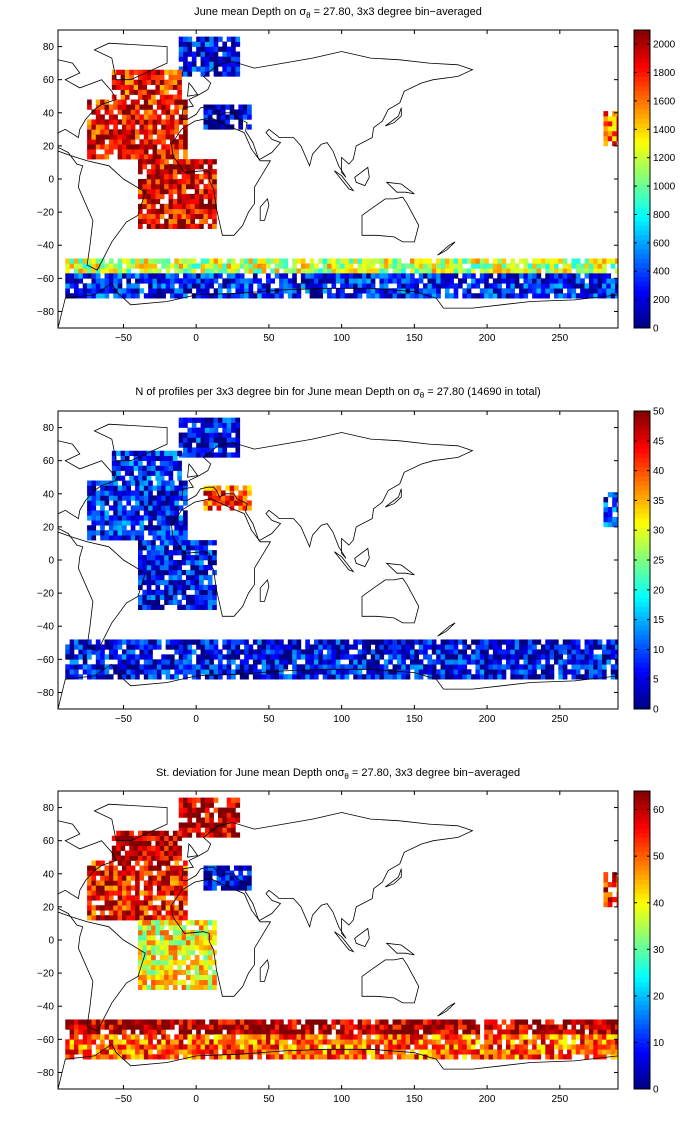 This screenshot has height=1140, width=696. Describe the element at coordinates (177, 955) in the screenshot. I see `region-tropical-south-atlantic` at that location.